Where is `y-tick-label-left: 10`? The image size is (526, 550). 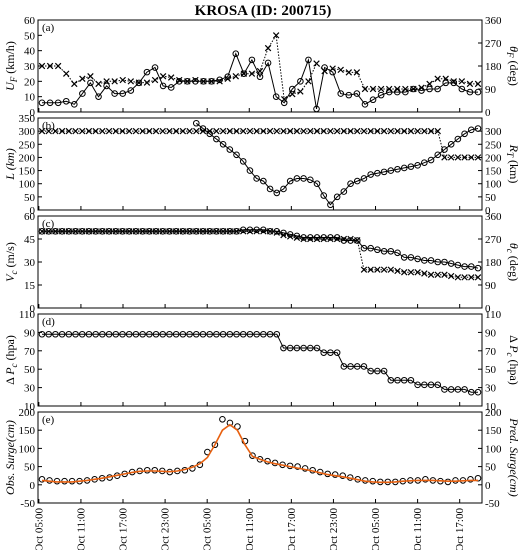 y-tick-label-left: 10 is located at coordinates (30, 98).